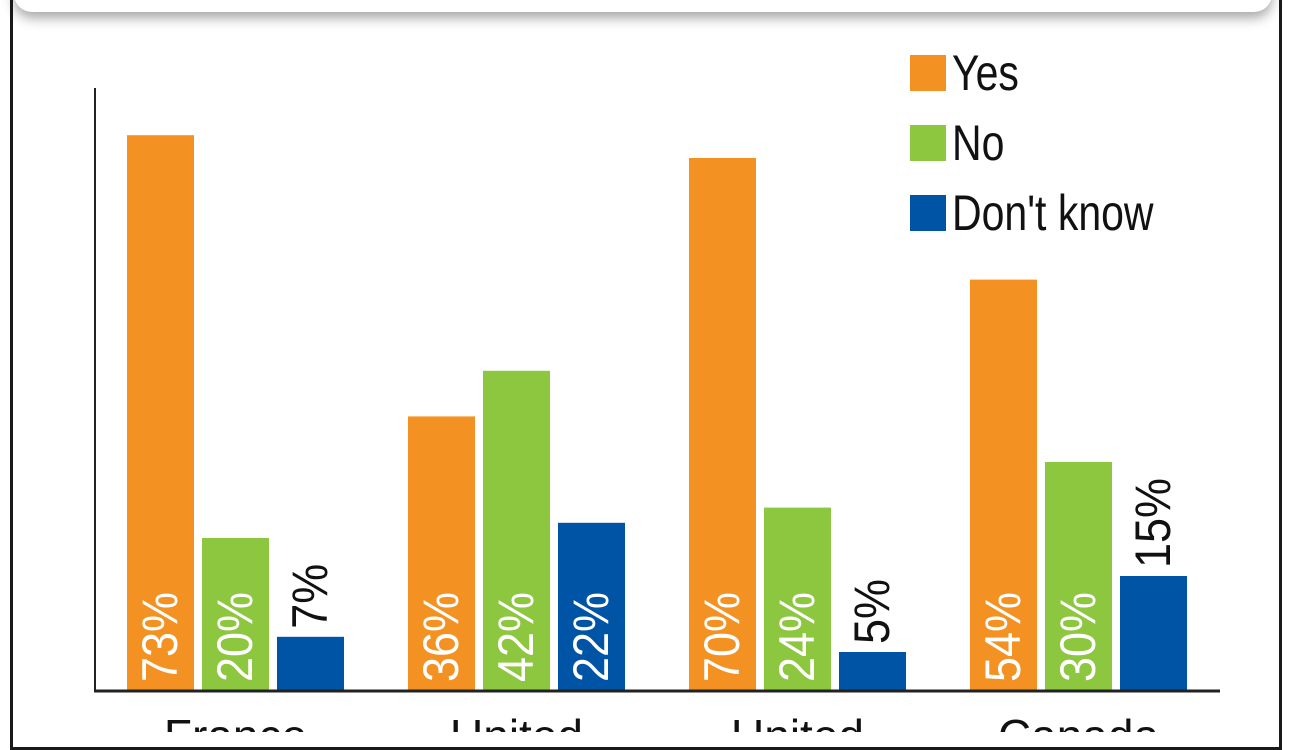 The image size is (1300, 750). What do you see at coordinates (592, 637) in the screenshot?
I see `value-label-don-t-know-2: 22%` at bounding box center [592, 637].